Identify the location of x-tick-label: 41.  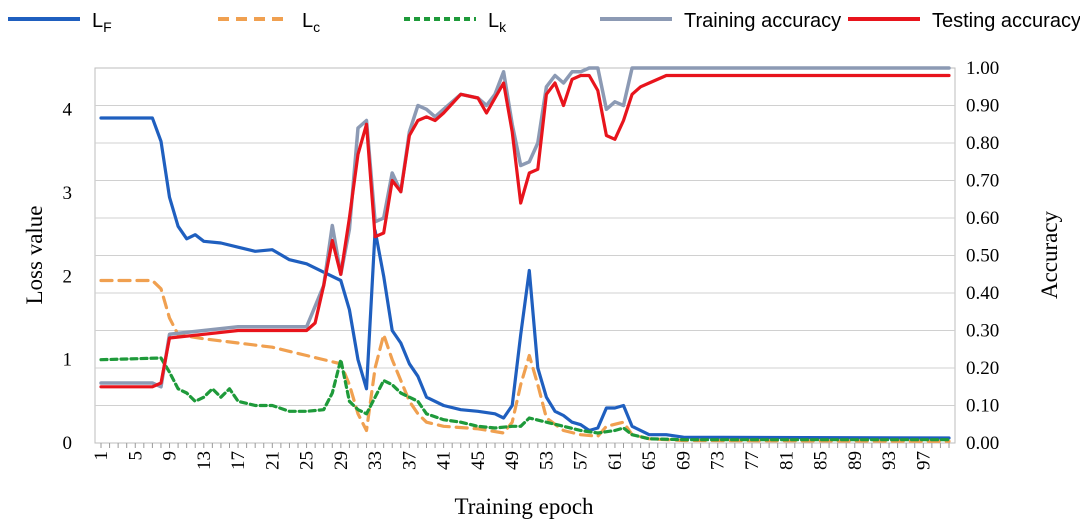
(444, 460).